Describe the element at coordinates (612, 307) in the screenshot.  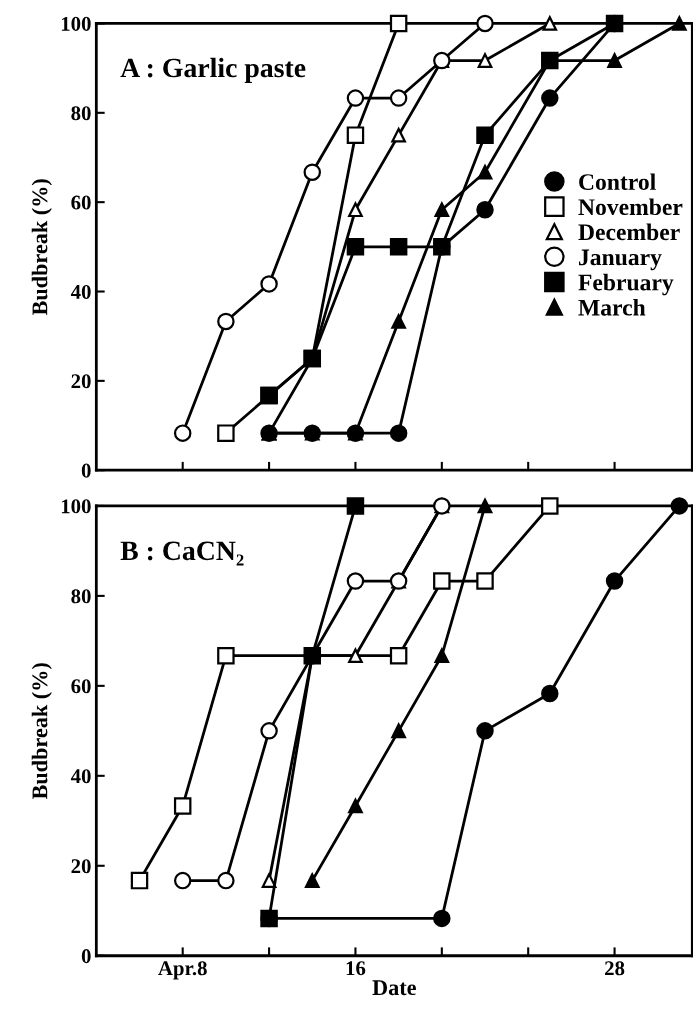
I see `legend-label: March` at that location.